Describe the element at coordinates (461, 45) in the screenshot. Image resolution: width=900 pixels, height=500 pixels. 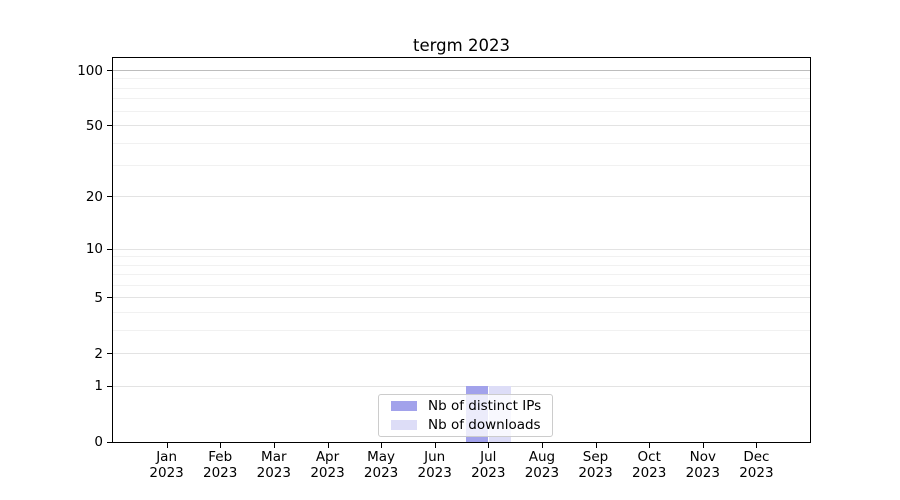
I see `chart-title: tergm 2023` at that location.